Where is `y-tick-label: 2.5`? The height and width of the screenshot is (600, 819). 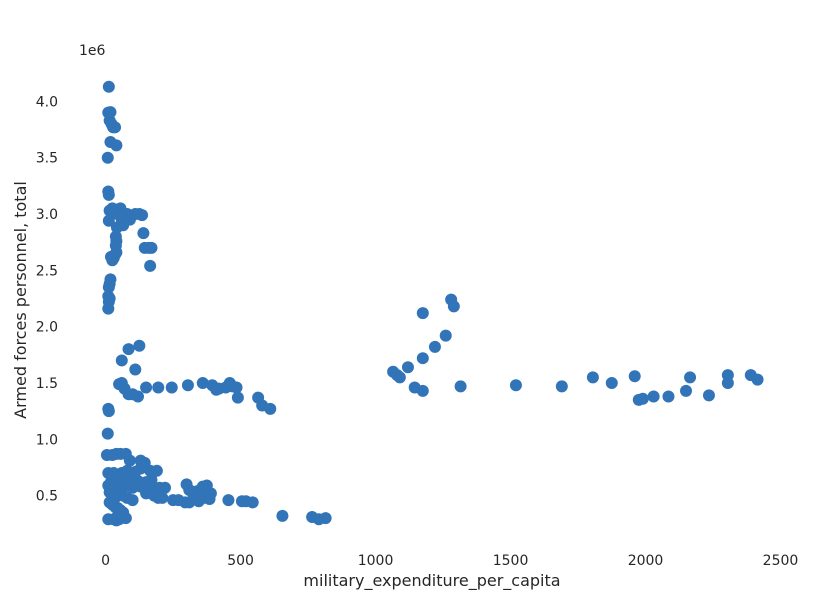 y-tick-label: 2.5 is located at coordinates (47, 271).